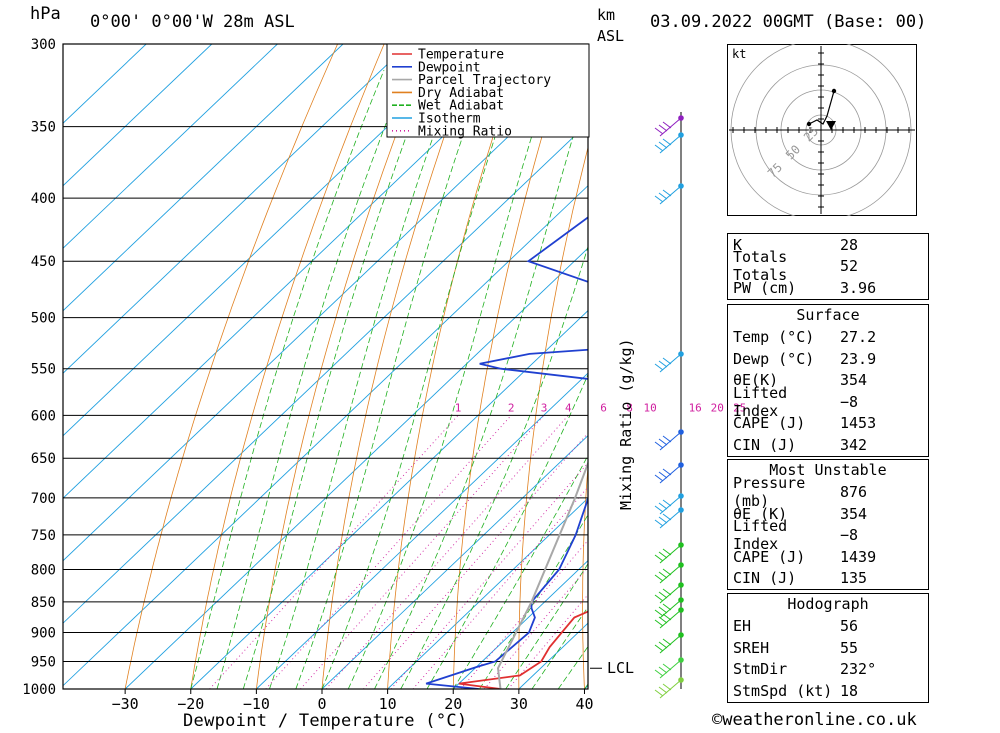 The image size is (1000, 733). What do you see at coordinates (849, 626) in the screenshot?
I see `hodograph-index-value: 56` at bounding box center [849, 626].